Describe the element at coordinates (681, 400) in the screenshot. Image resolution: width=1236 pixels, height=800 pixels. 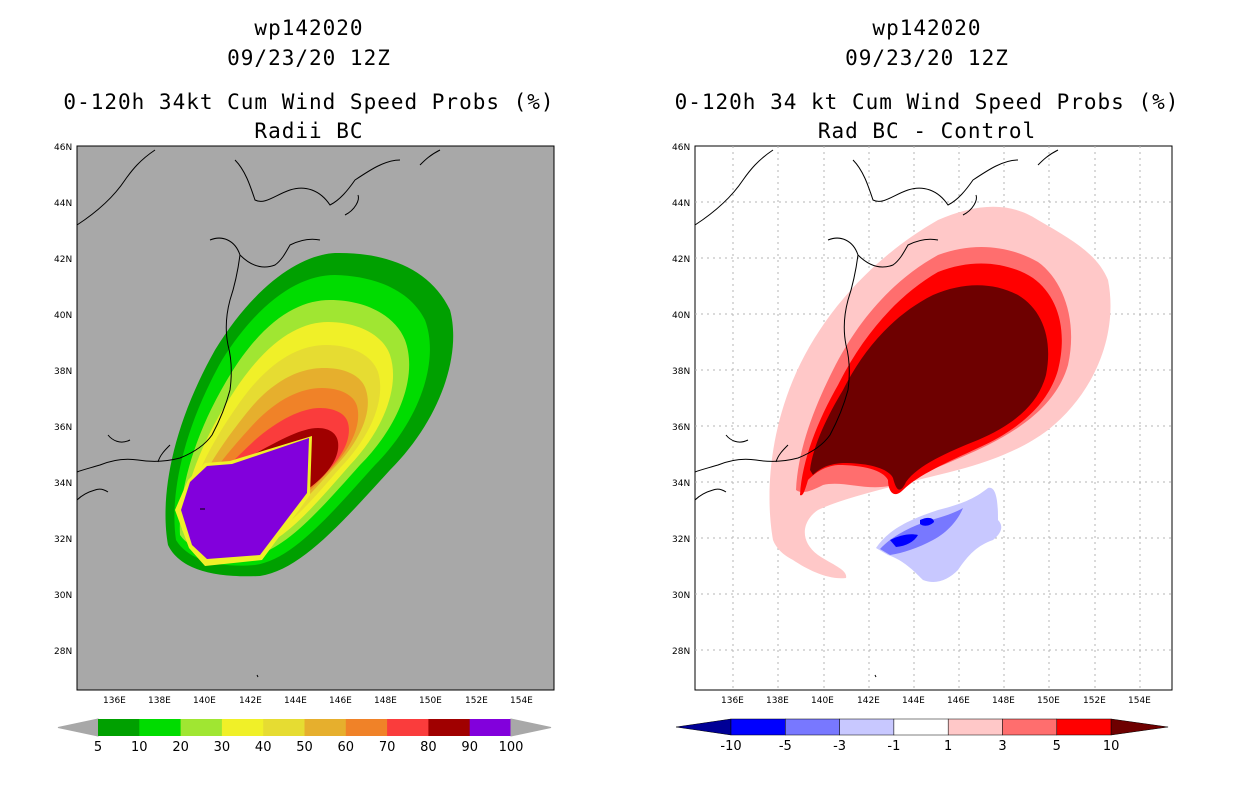
I see `right-lat-axis: 46N 44N 42N 40N 38N 36N 34N 32N 30N 28N` at that location.